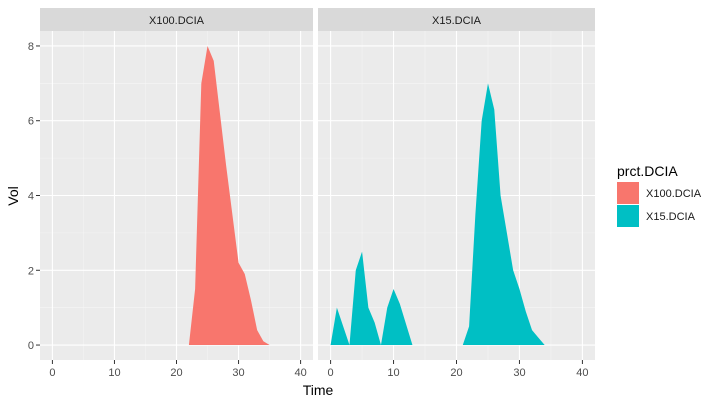  I want to click on y-axis-title: Vol, so click(13, 195).